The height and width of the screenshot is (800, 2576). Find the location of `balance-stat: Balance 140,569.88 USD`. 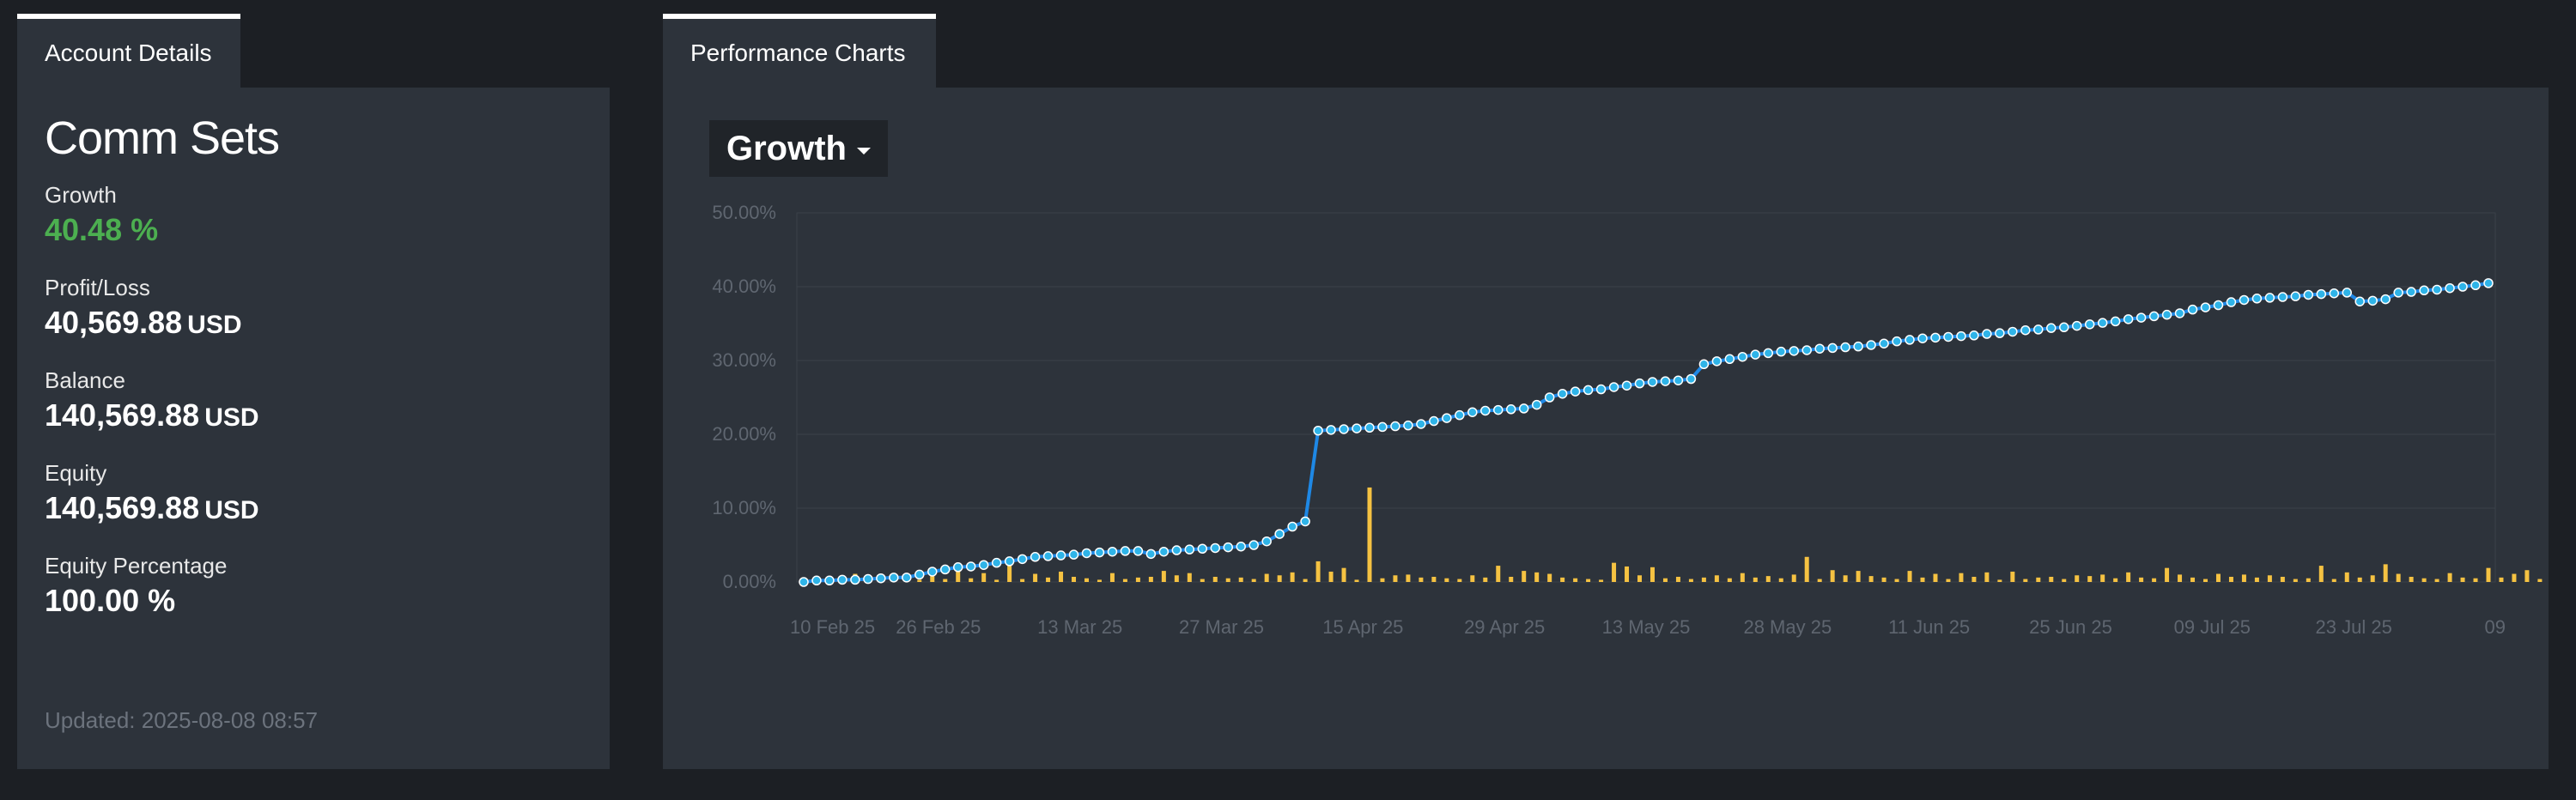

balance-stat: Balance 140,569.88 USD is located at coordinates (152, 400).